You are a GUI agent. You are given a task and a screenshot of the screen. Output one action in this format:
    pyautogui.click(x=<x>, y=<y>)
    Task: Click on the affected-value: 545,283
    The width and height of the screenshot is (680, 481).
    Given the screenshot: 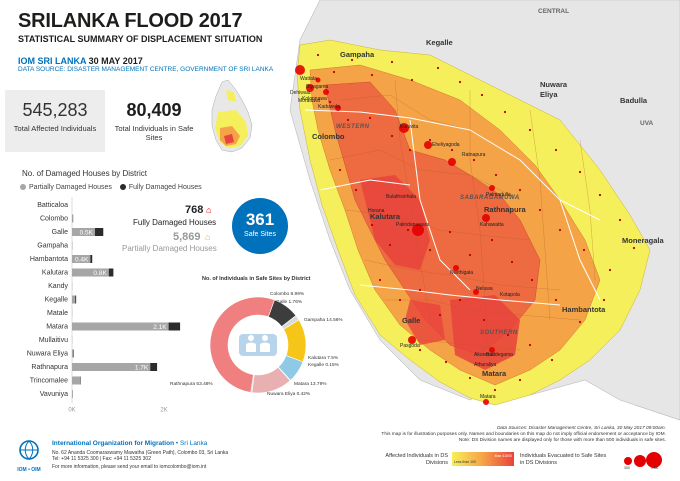 What is the action you would take?
    pyautogui.click(x=55, y=110)
    